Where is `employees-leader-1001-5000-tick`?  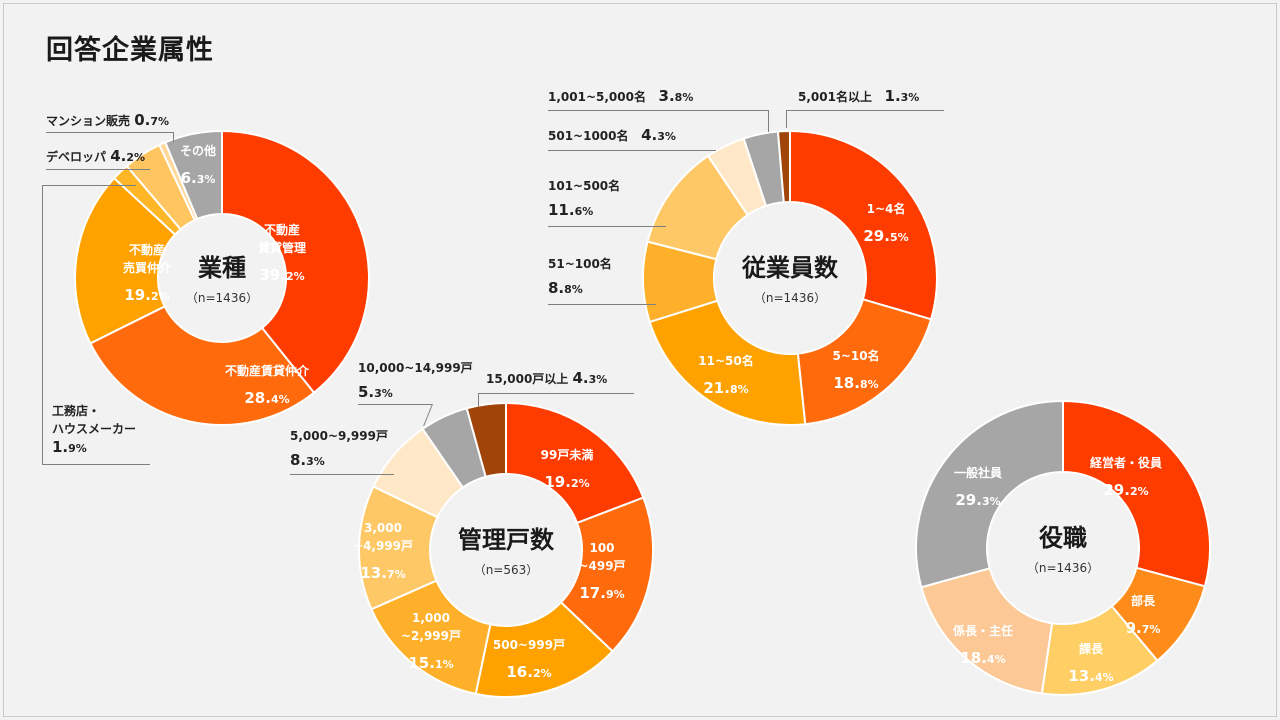 employees-leader-1001-5000-tick is located at coordinates (768, 121).